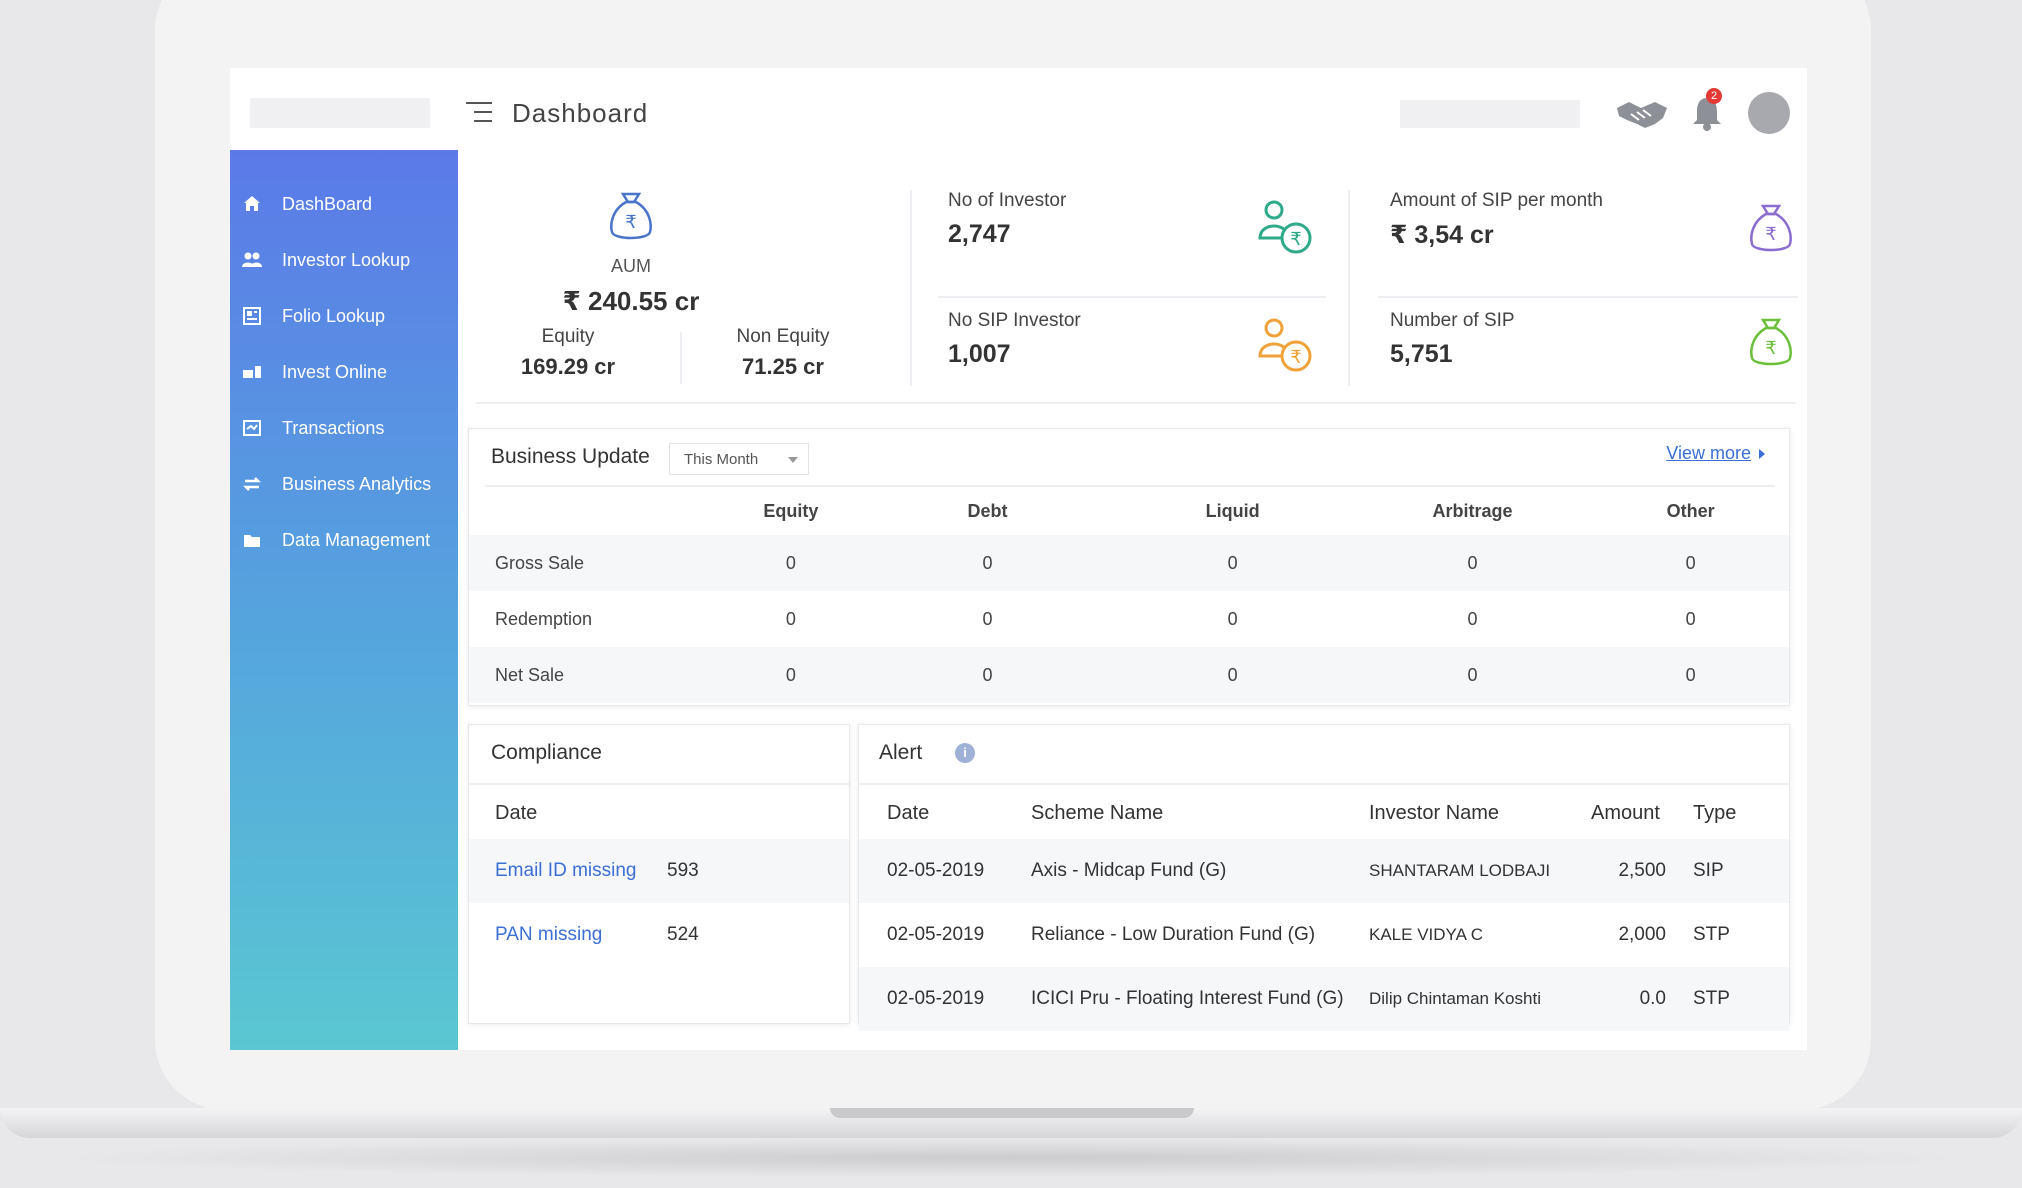 This screenshot has width=2022, height=1188. Describe the element at coordinates (1707, 112) in the screenshot. I see `bell-icon` at that location.